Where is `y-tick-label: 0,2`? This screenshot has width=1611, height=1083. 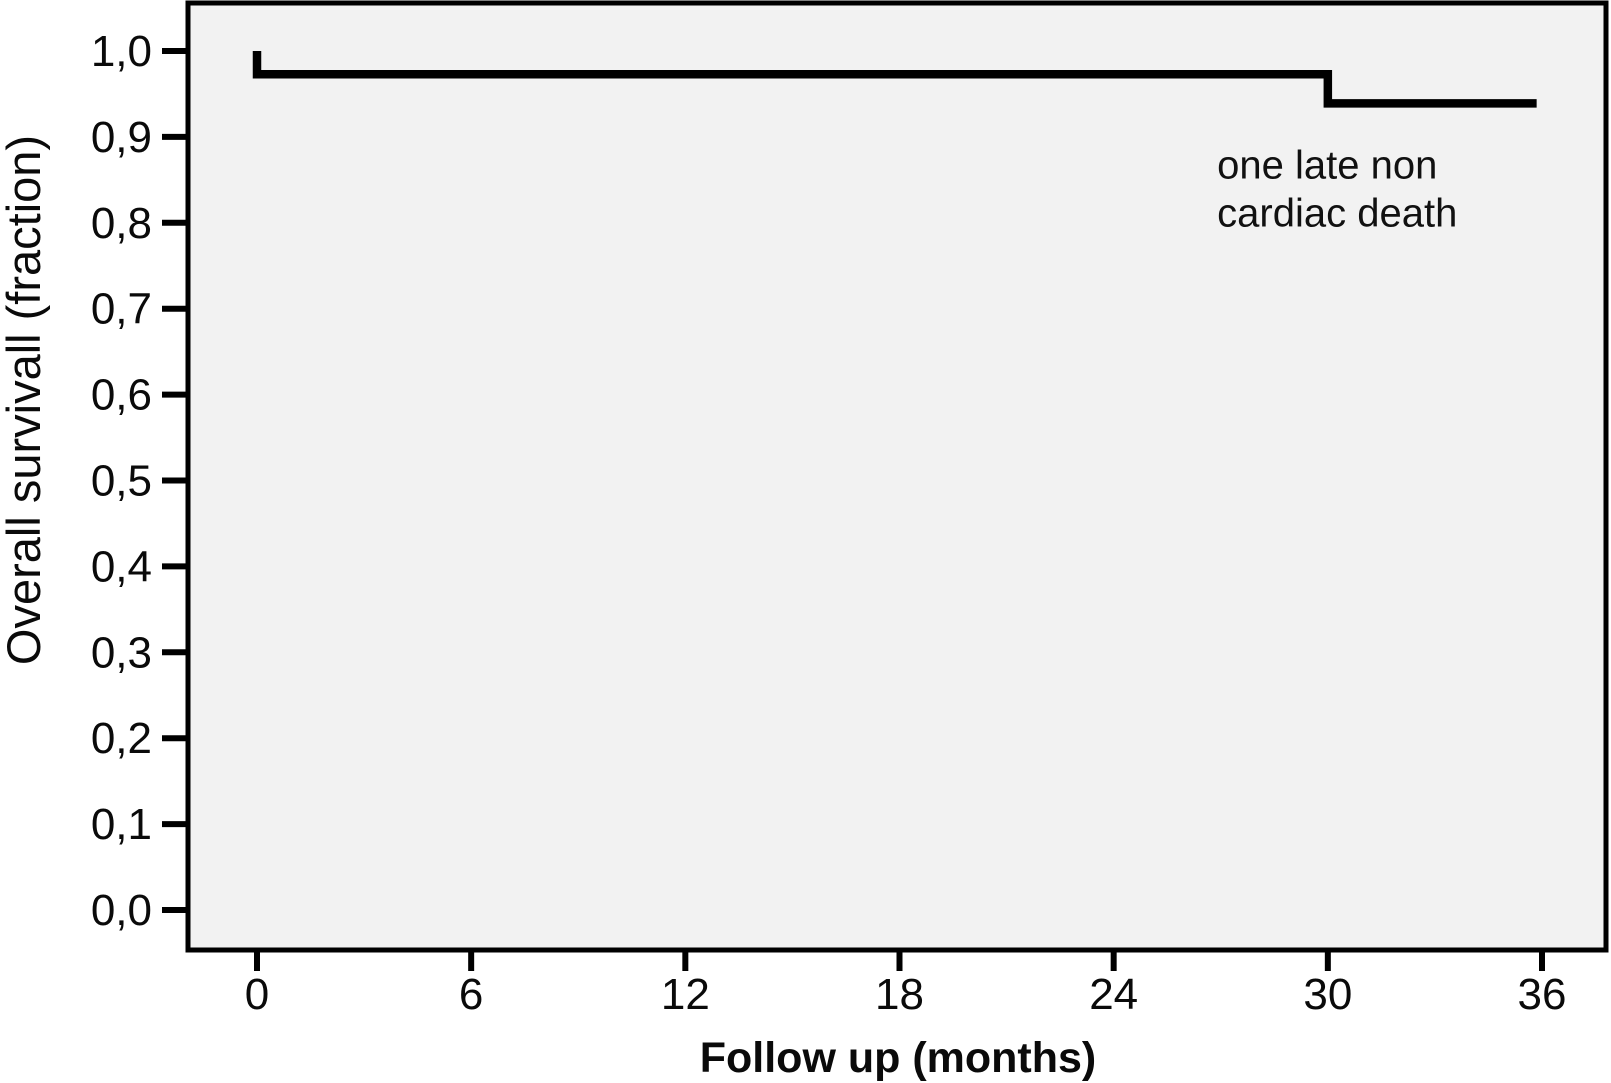
y-tick-label: 0,2 is located at coordinates (121, 738).